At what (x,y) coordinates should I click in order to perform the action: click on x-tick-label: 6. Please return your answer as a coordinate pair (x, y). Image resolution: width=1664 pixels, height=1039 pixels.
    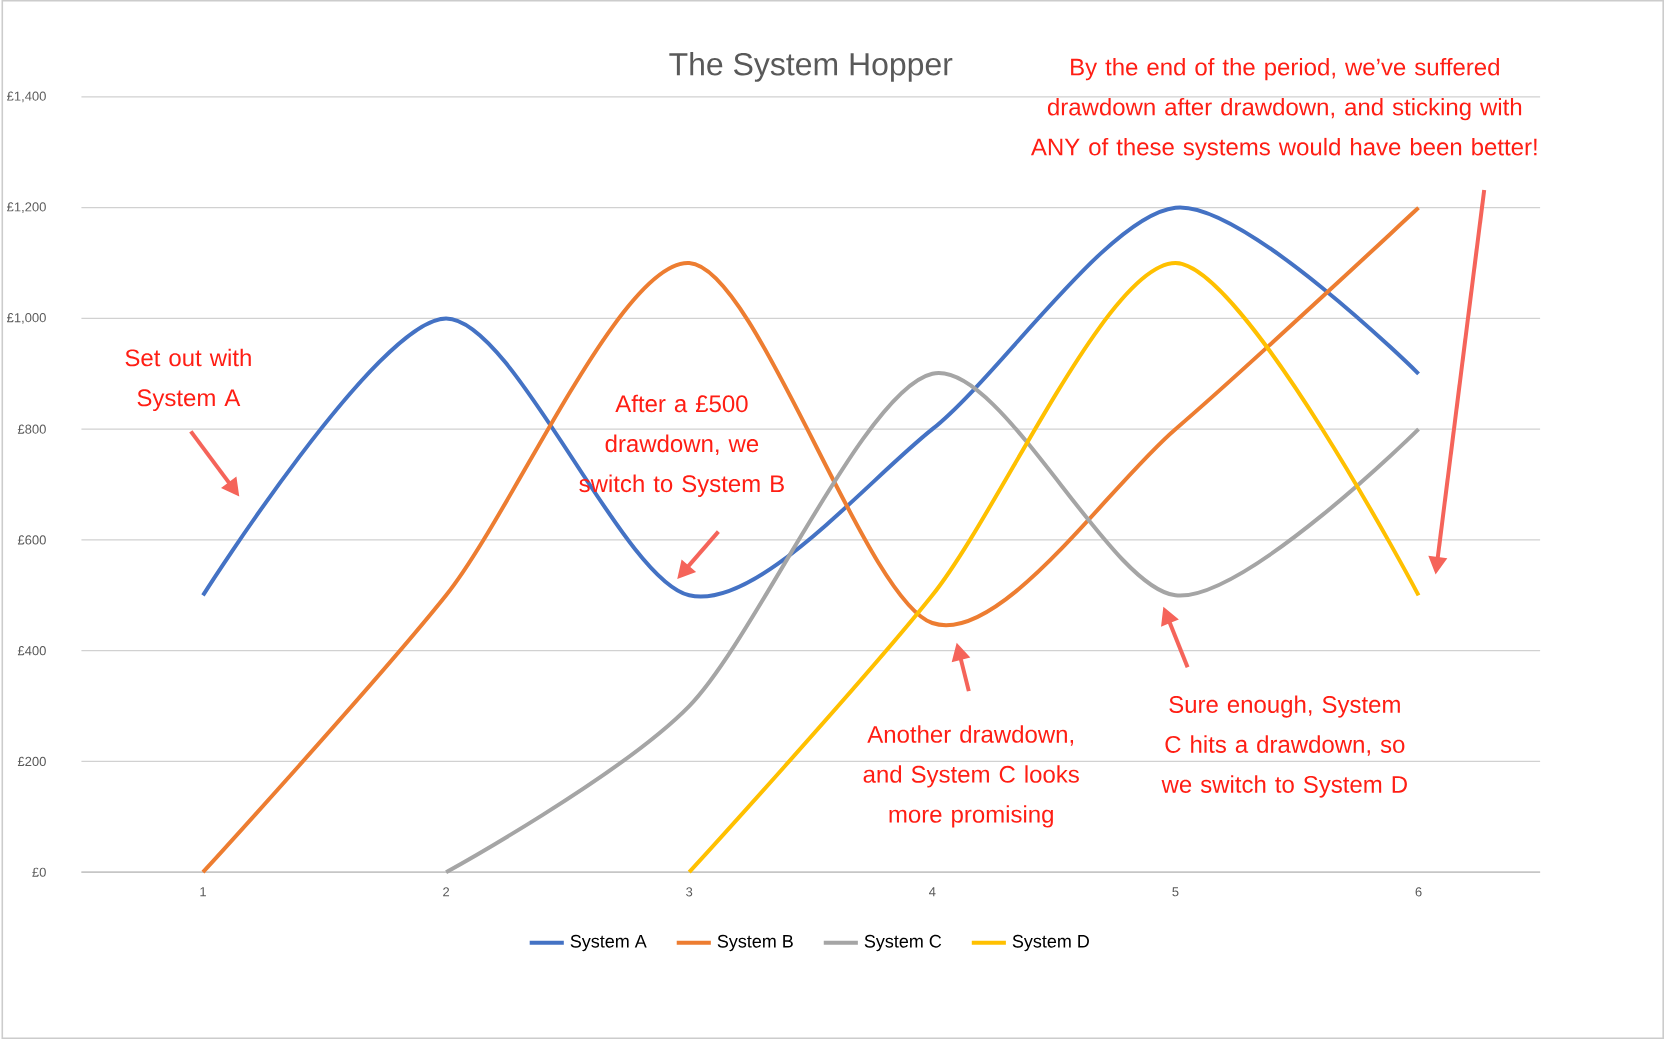
    Looking at the image, I should click on (1418, 892).